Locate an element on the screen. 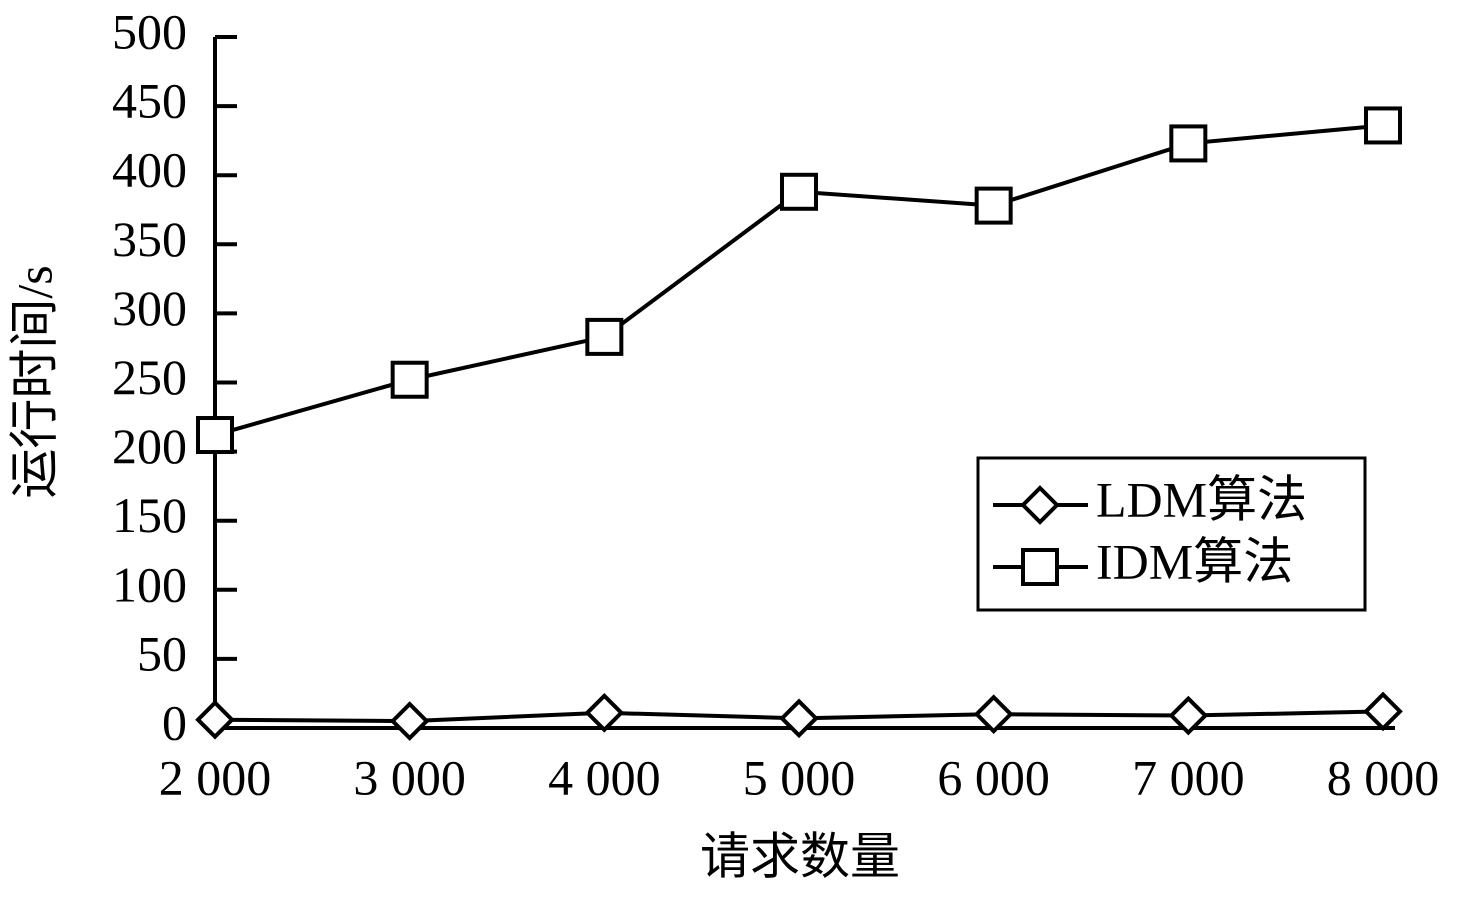 This screenshot has width=1468, height=898. y-tick-label: 50 is located at coordinates (162, 653).